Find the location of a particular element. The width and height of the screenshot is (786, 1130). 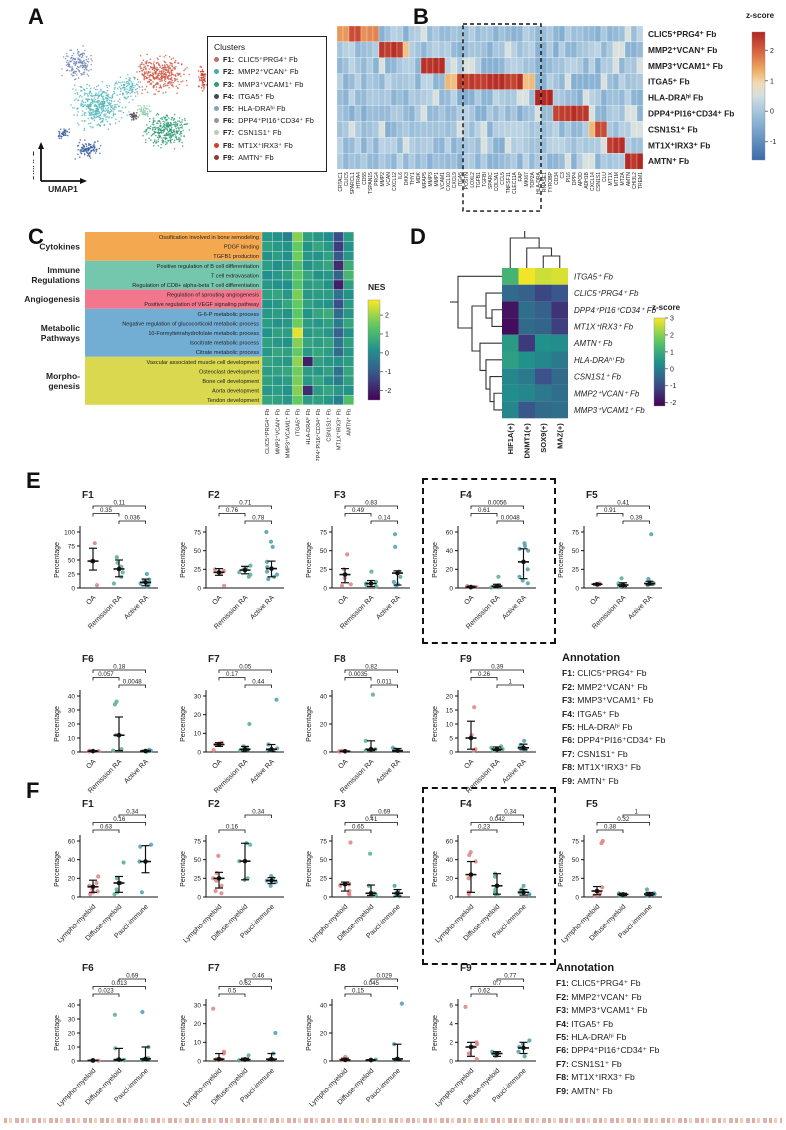

umap-plot: UMAP2 UMAP1 is located at coordinates (179, 116).